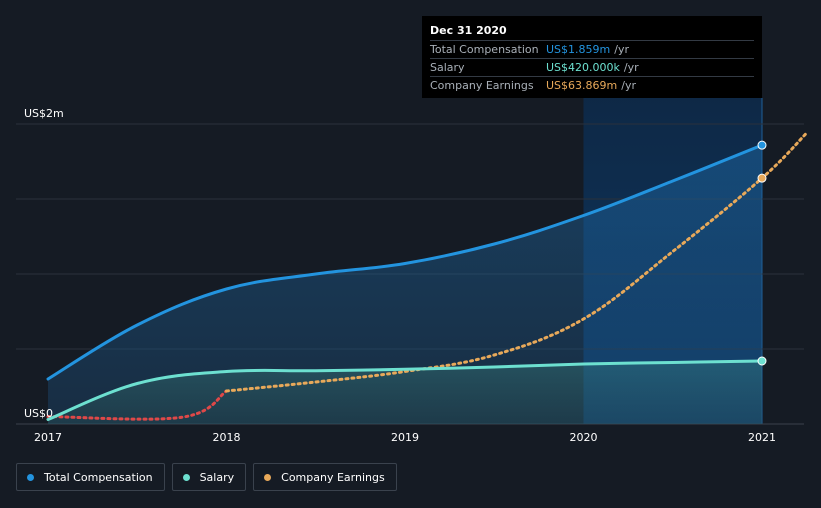 This screenshot has width=821, height=508. What do you see at coordinates (762, 361) in the screenshot?
I see `salary-marker` at bounding box center [762, 361].